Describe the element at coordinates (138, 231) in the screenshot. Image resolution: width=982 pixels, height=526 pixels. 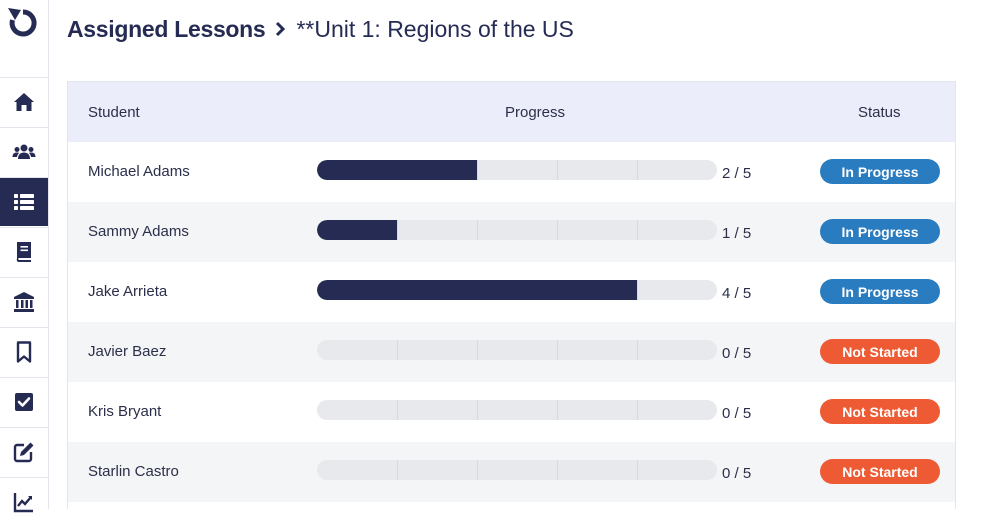
I see `student-name: Sammy Adams` at that location.